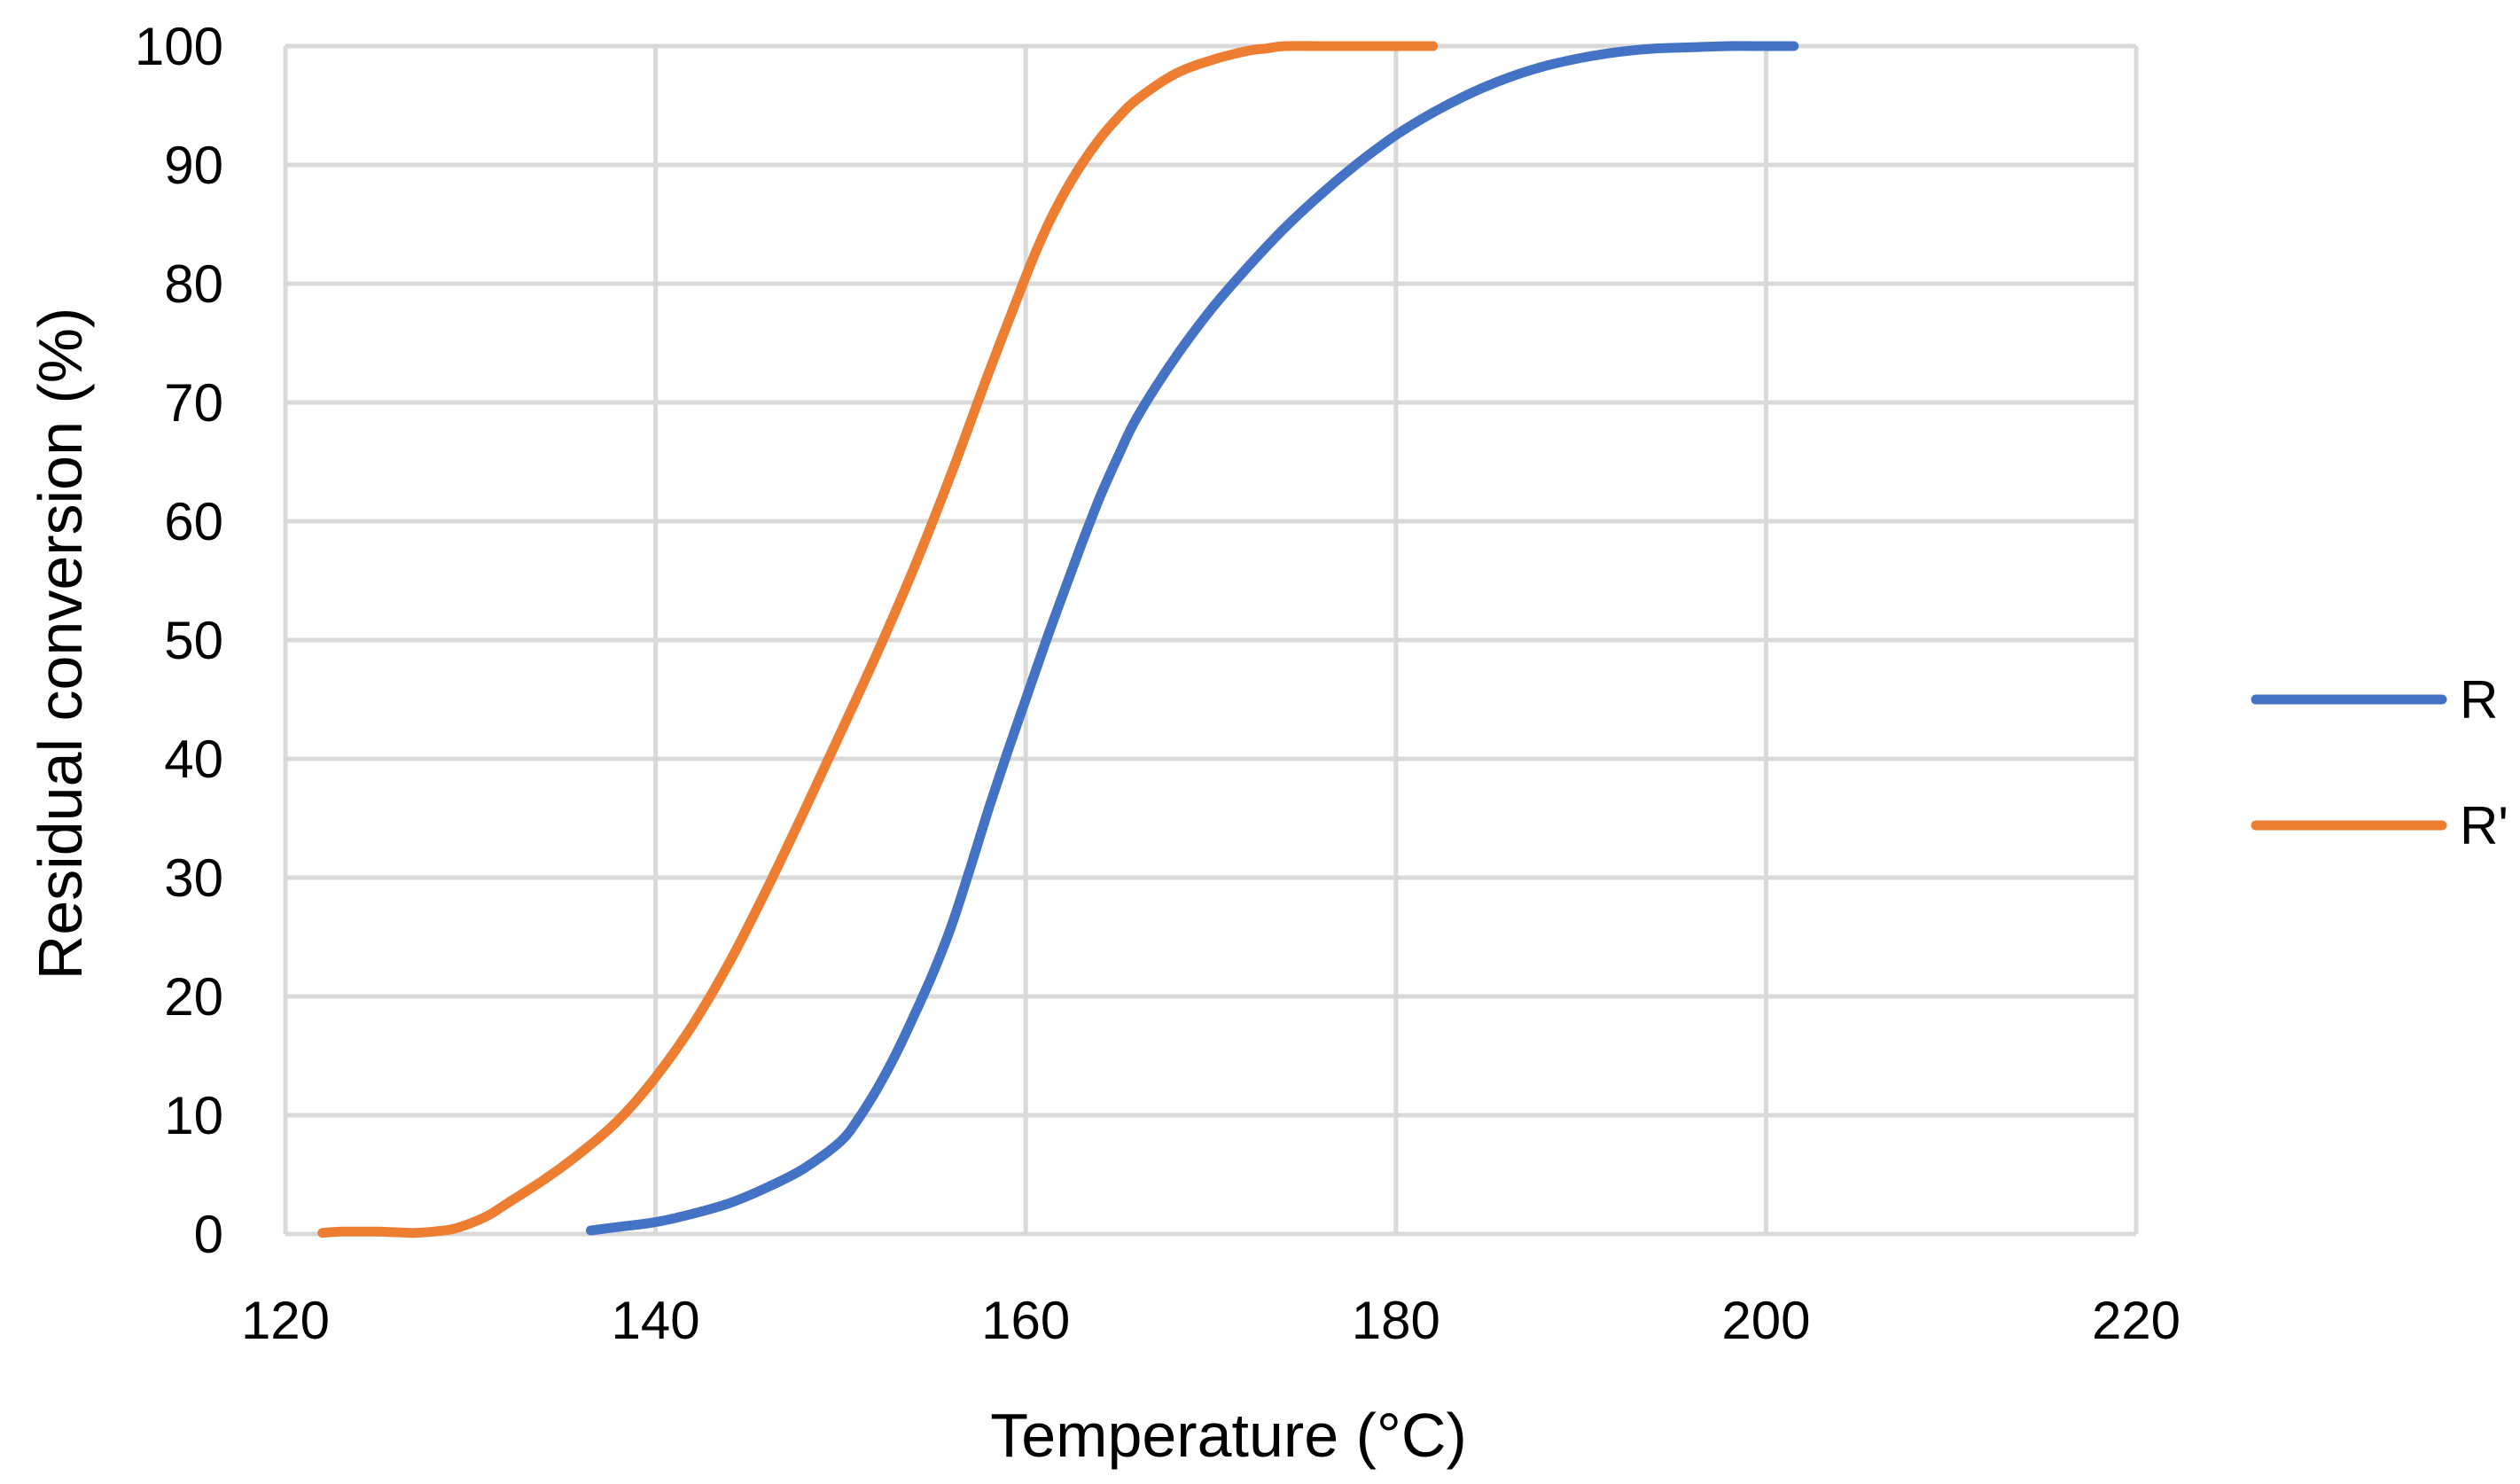 This screenshot has height=1484, width=2520. What do you see at coordinates (1396, 1320) in the screenshot?
I see `x-tick-label: 180` at bounding box center [1396, 1320].